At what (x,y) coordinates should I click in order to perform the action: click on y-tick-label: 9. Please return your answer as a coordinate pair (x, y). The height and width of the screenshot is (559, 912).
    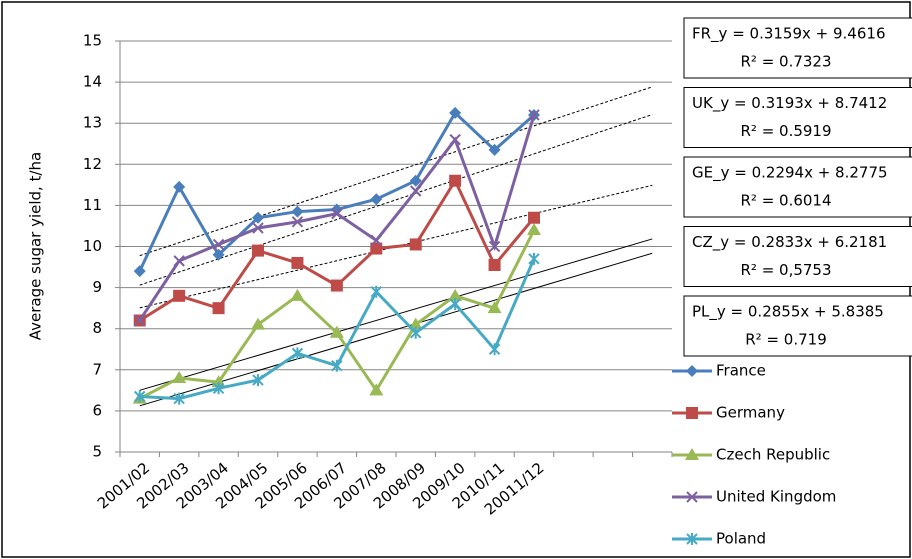
    Looking at the image, I should click on (97, 287).